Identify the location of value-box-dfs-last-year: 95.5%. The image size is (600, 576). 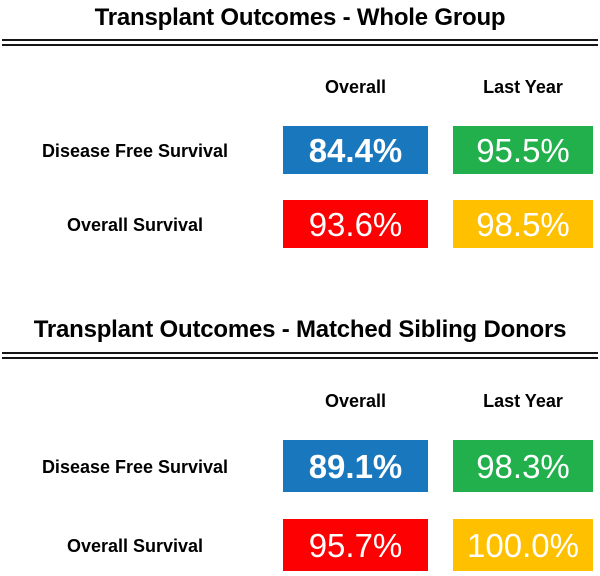
(523, 150).